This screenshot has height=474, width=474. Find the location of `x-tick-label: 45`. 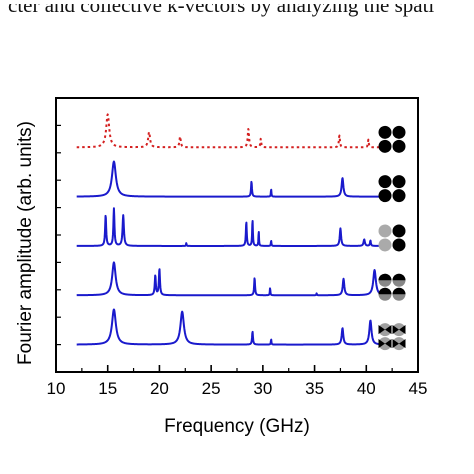

x-tick-label: 45 is located at coordinates (418, 388).